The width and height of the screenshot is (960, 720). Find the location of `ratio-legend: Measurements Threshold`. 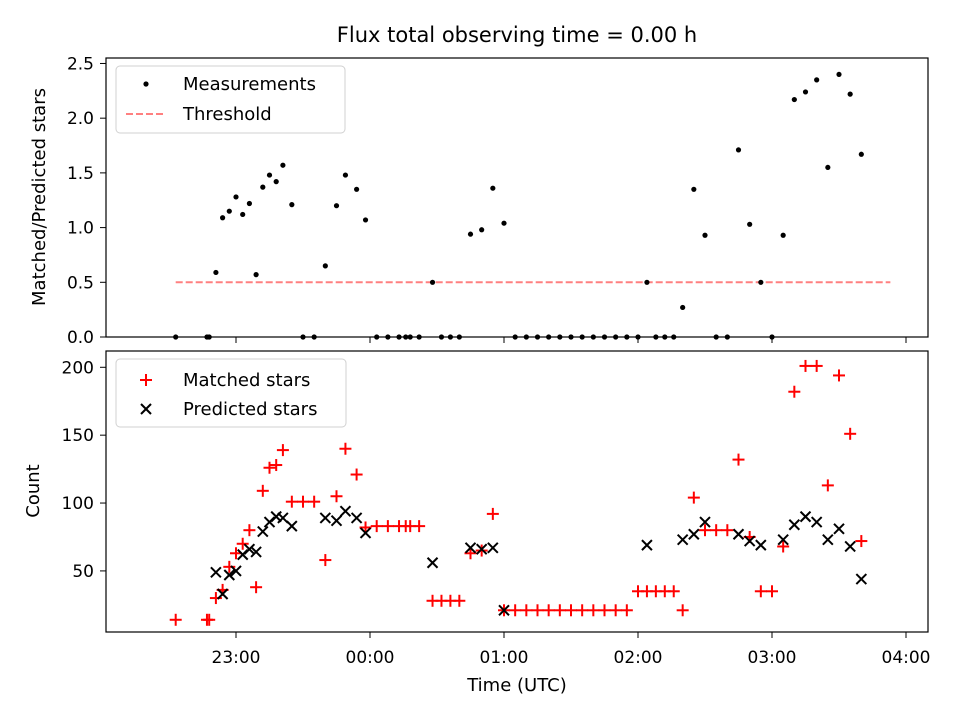

ratio-legend: Measurements Threshold is located at coordinates (230, 99).